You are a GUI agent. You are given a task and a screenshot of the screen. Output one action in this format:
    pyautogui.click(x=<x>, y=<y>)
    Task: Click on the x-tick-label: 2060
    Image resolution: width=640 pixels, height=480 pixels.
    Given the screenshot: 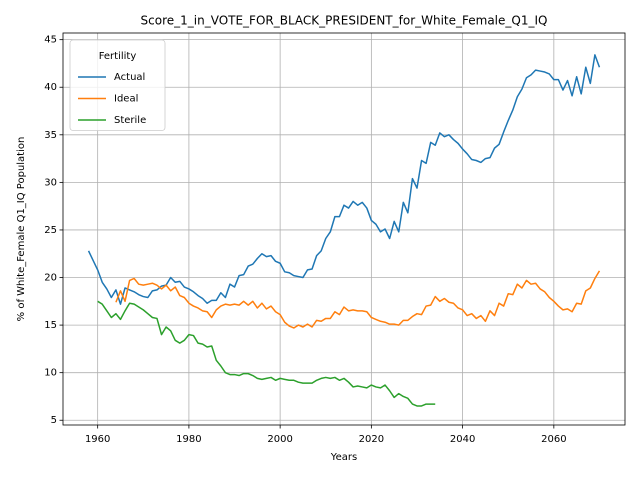 What is the action you would take?
    pyautogui.click(x=553, y=439)
    